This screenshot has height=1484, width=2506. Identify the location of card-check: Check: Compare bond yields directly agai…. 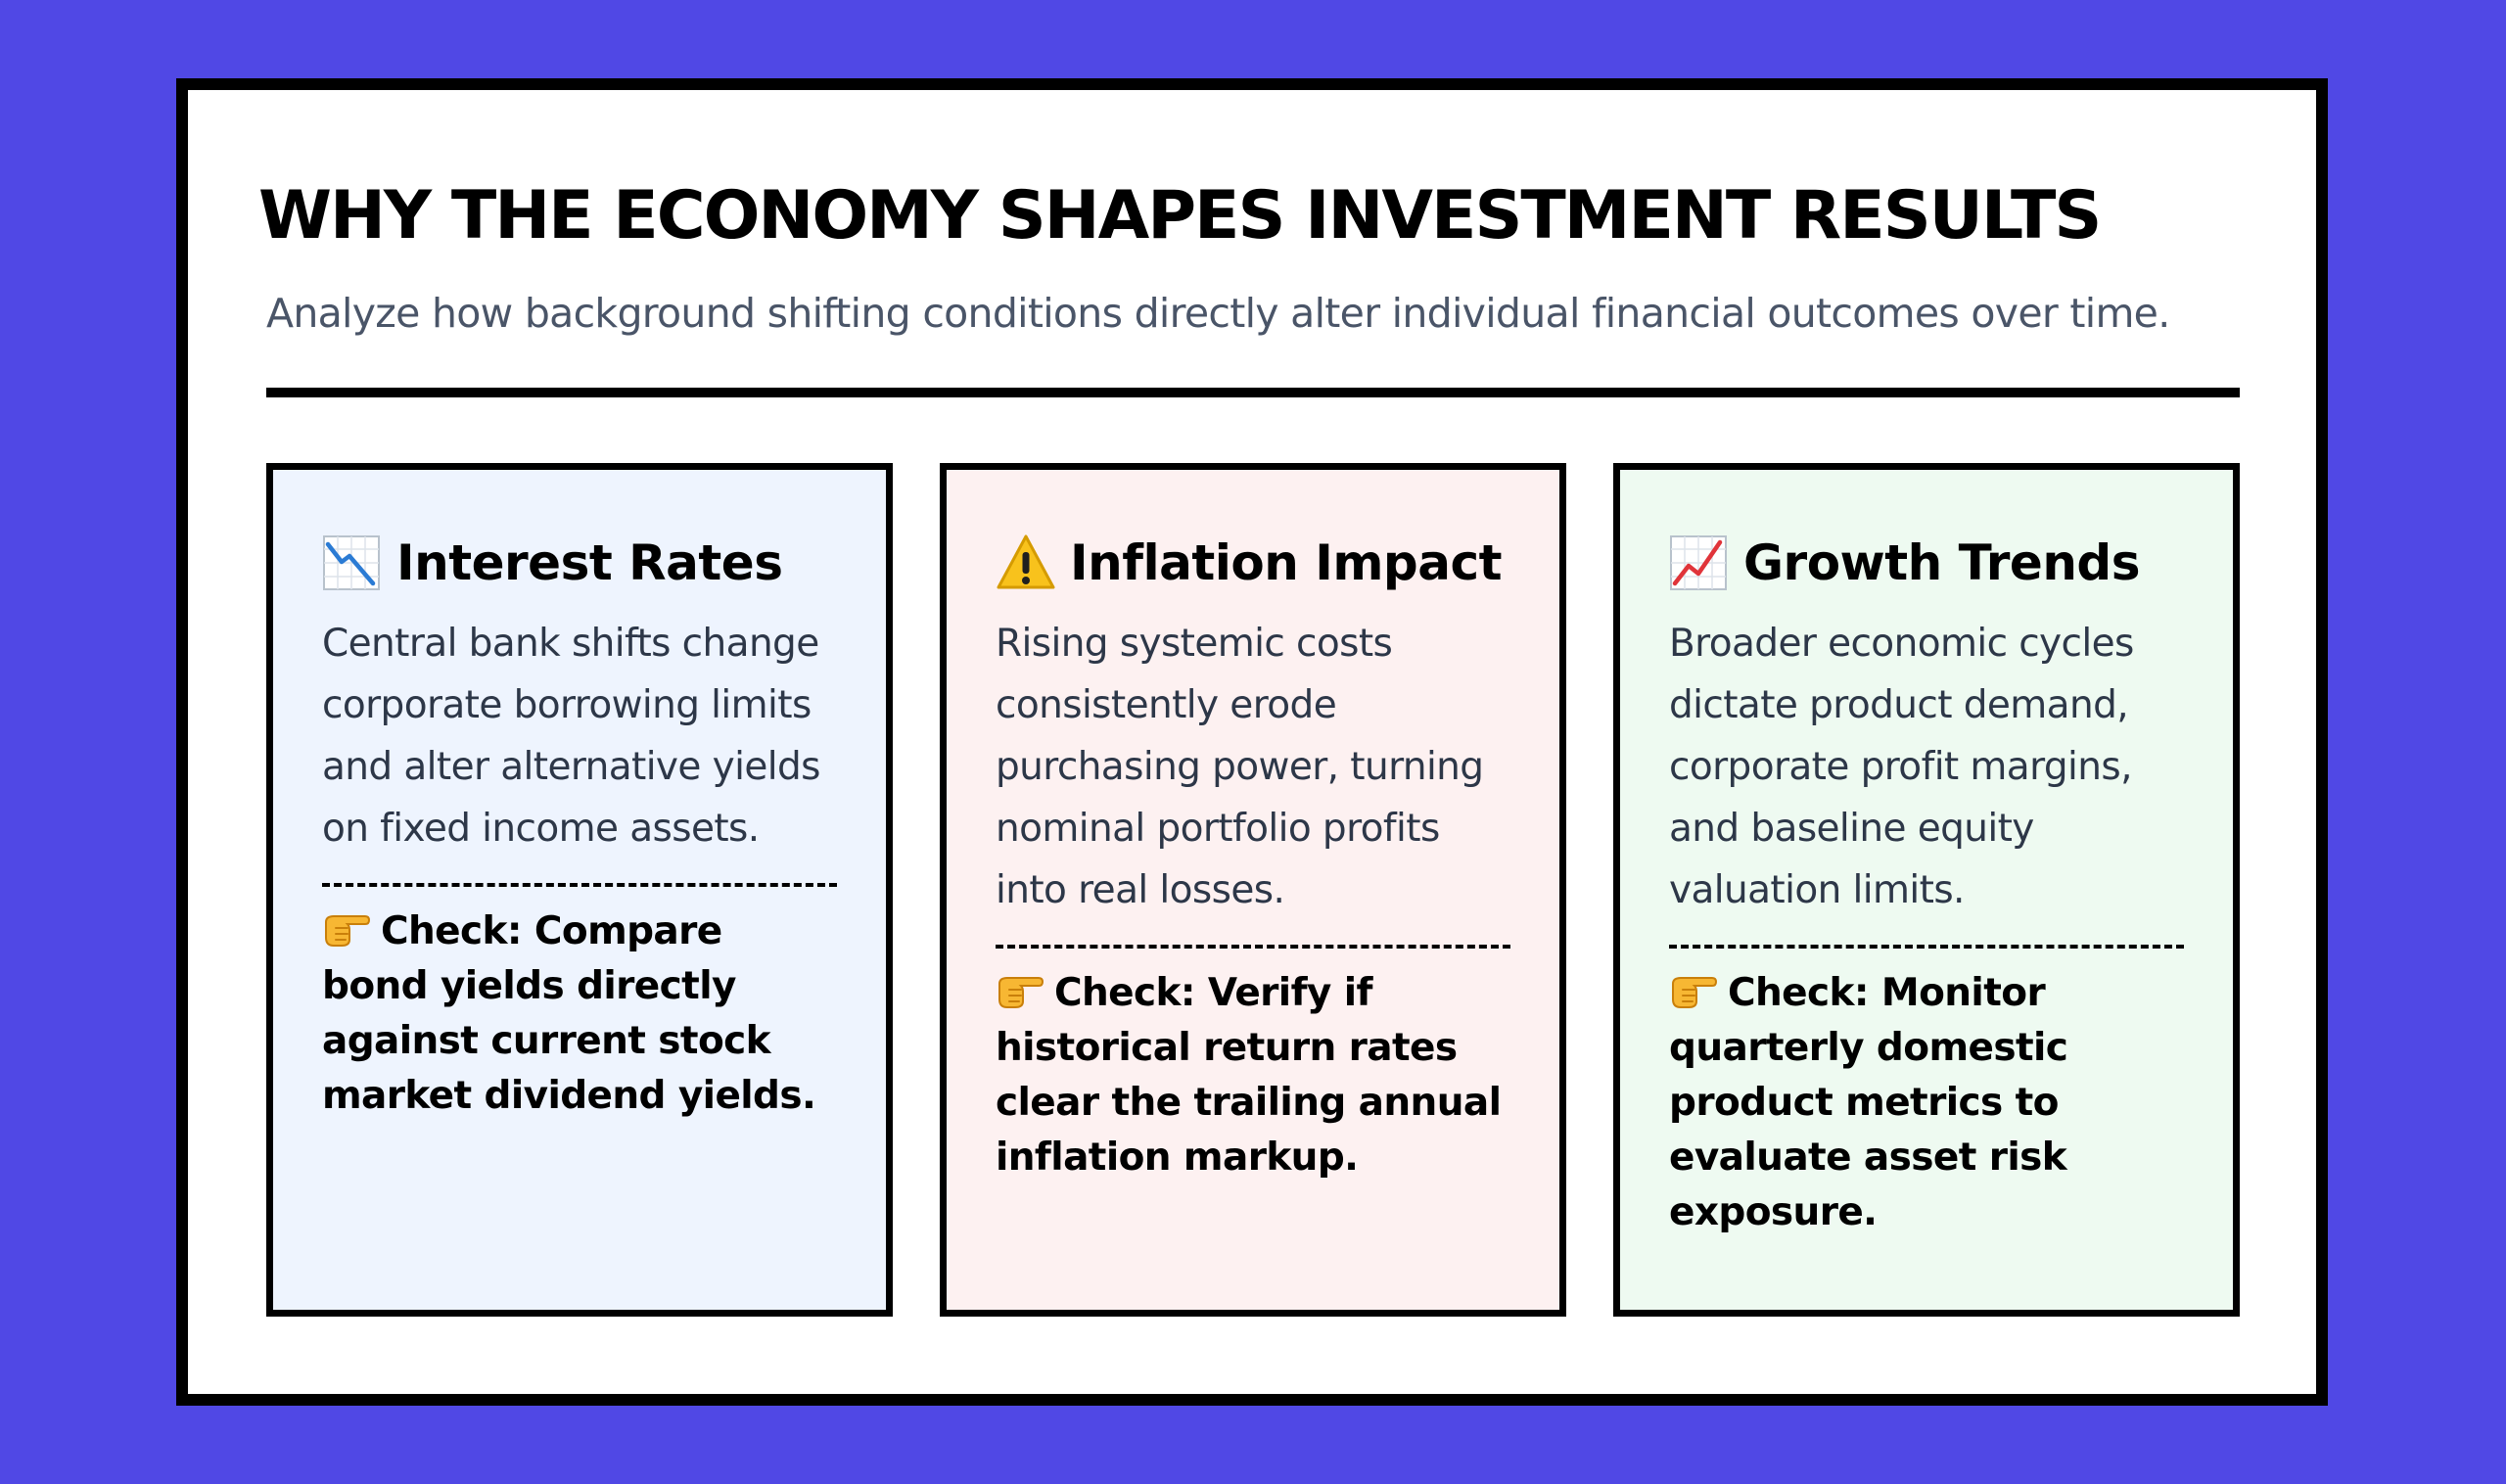
(579, 1014).